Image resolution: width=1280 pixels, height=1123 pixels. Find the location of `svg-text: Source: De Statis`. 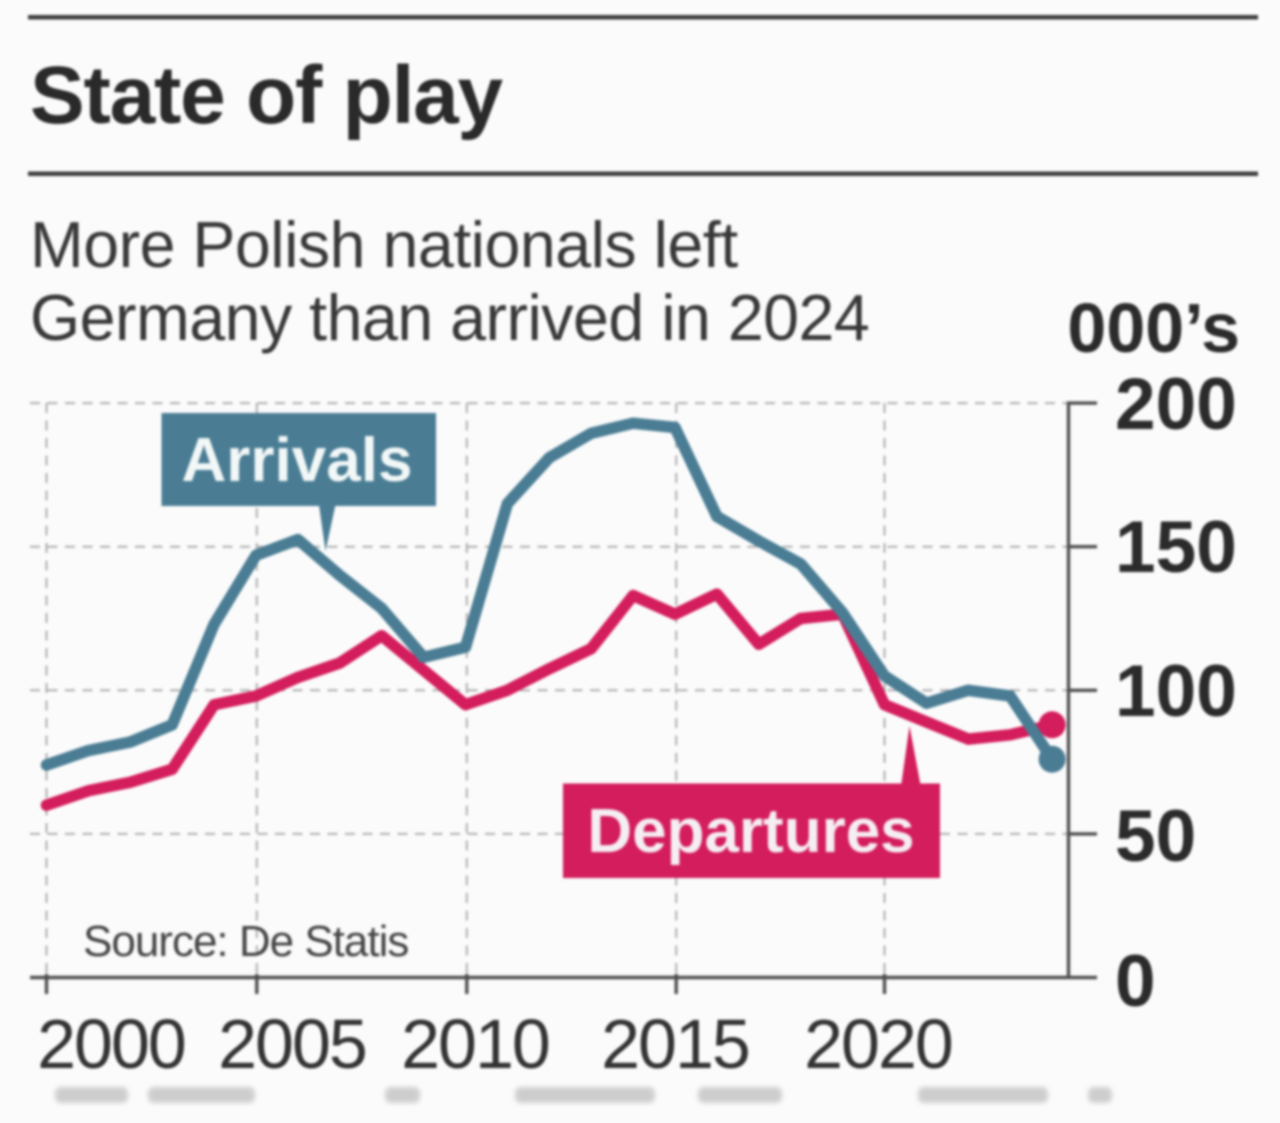

svg-text: Source: De Statis is located at coordinates (245, 941).